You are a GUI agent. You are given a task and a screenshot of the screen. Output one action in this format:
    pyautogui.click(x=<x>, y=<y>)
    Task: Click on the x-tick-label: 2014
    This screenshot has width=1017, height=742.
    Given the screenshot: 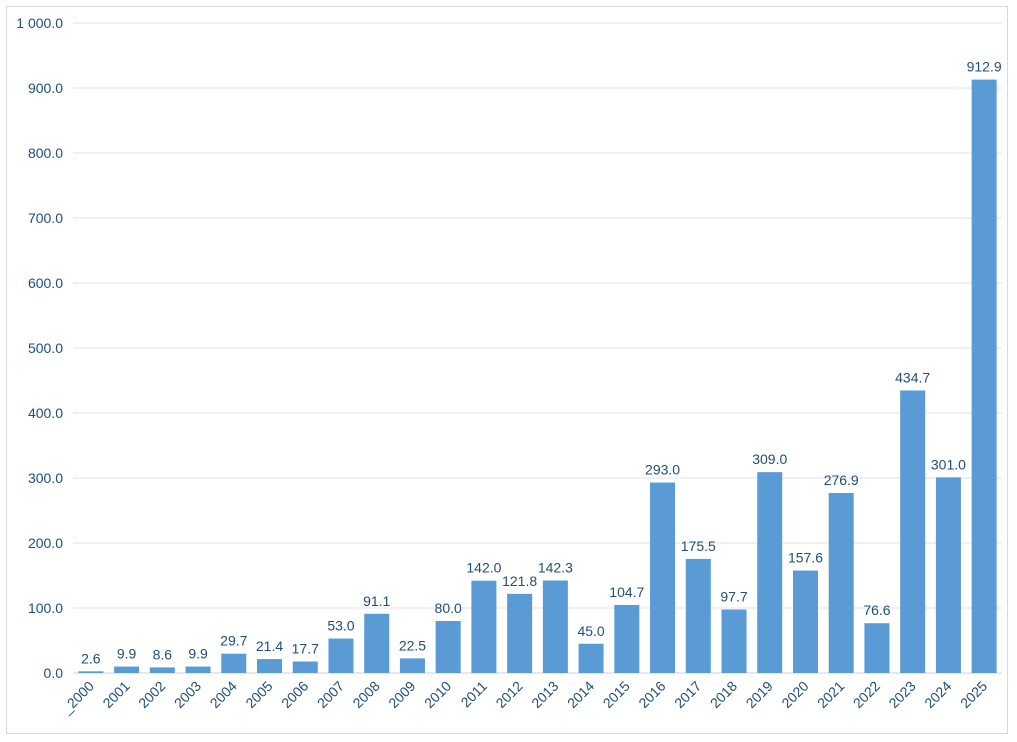 What is the action you would take?
    pyautogui.click(x=580, y=694)
    